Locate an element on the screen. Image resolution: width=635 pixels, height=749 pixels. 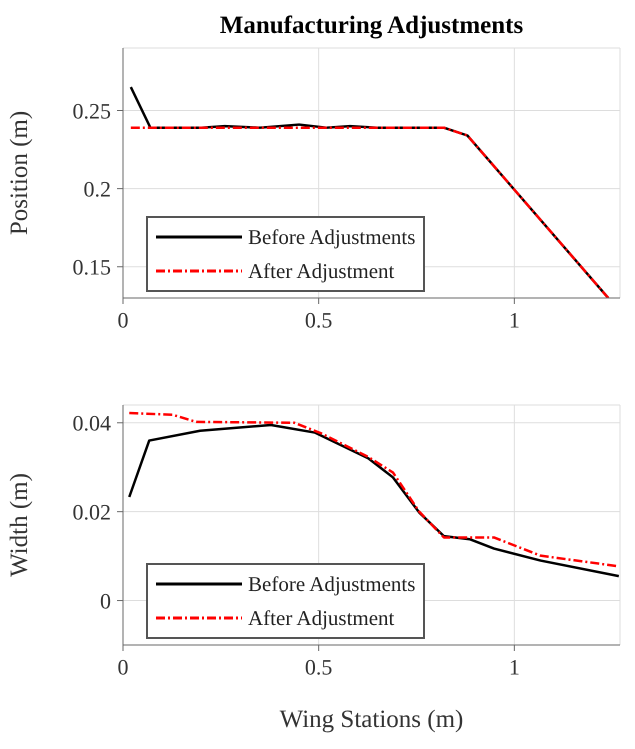
y-tick-label: 0 is located at coordinates (105, 601).